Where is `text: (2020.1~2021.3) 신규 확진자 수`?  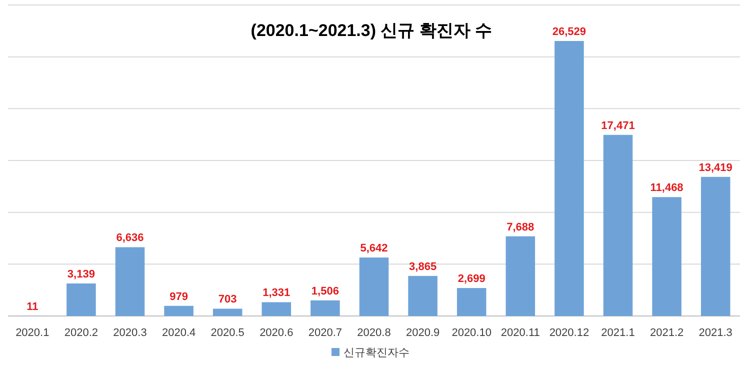 text: (2020.1~2021.3) 신규 확진자 수 is located at coordinates (371, 30).